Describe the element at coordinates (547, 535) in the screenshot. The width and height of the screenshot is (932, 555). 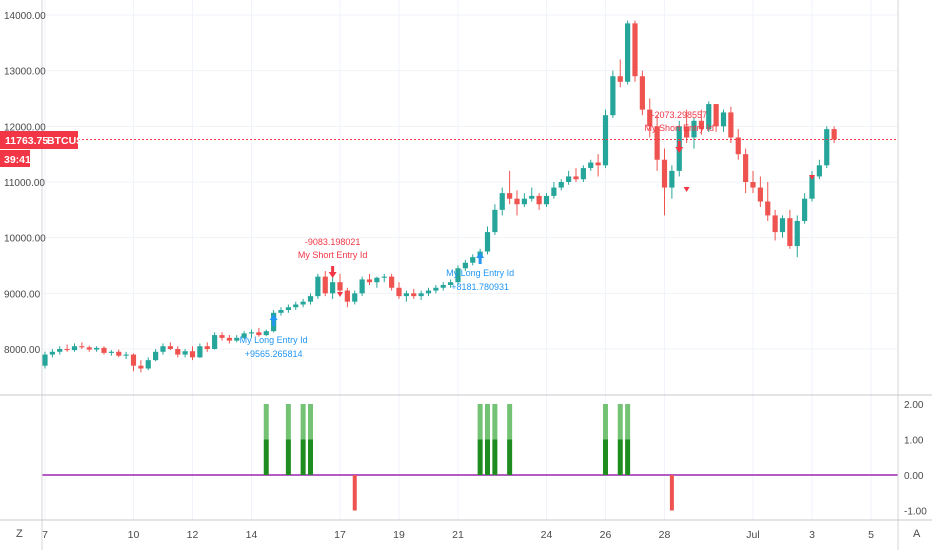
I see `time-tick-label: 24` at that location.